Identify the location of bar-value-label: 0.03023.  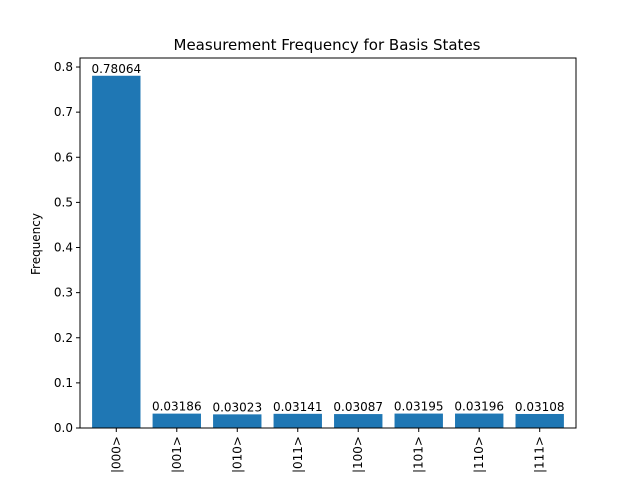
(237, 407).